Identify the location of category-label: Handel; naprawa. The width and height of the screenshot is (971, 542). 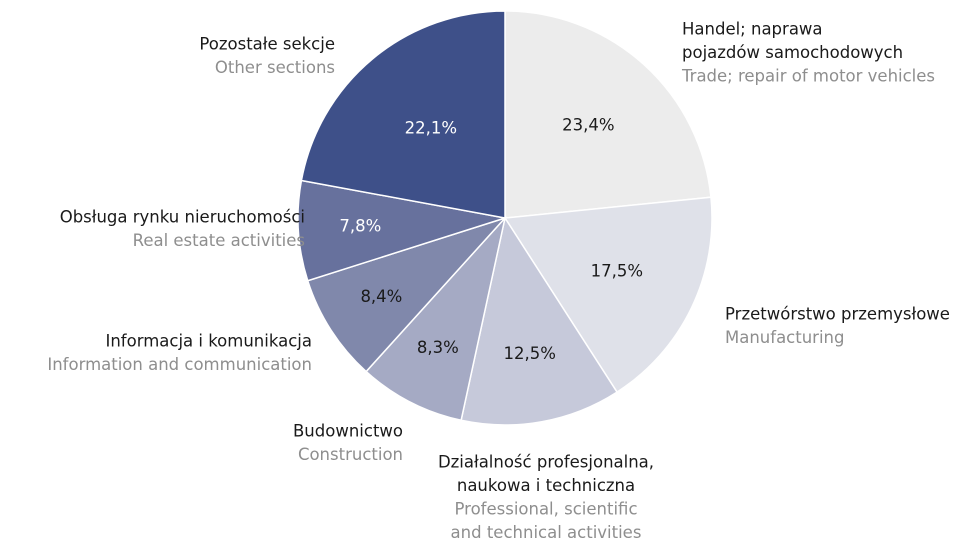
(752, 29).